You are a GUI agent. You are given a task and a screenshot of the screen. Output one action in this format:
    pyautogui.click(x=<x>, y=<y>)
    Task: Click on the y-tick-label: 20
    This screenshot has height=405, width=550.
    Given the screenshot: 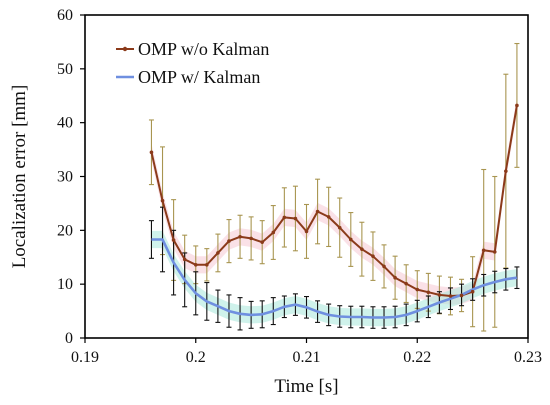 What is the action you would take?
    pyautogui.click(x=65, y=230)
    